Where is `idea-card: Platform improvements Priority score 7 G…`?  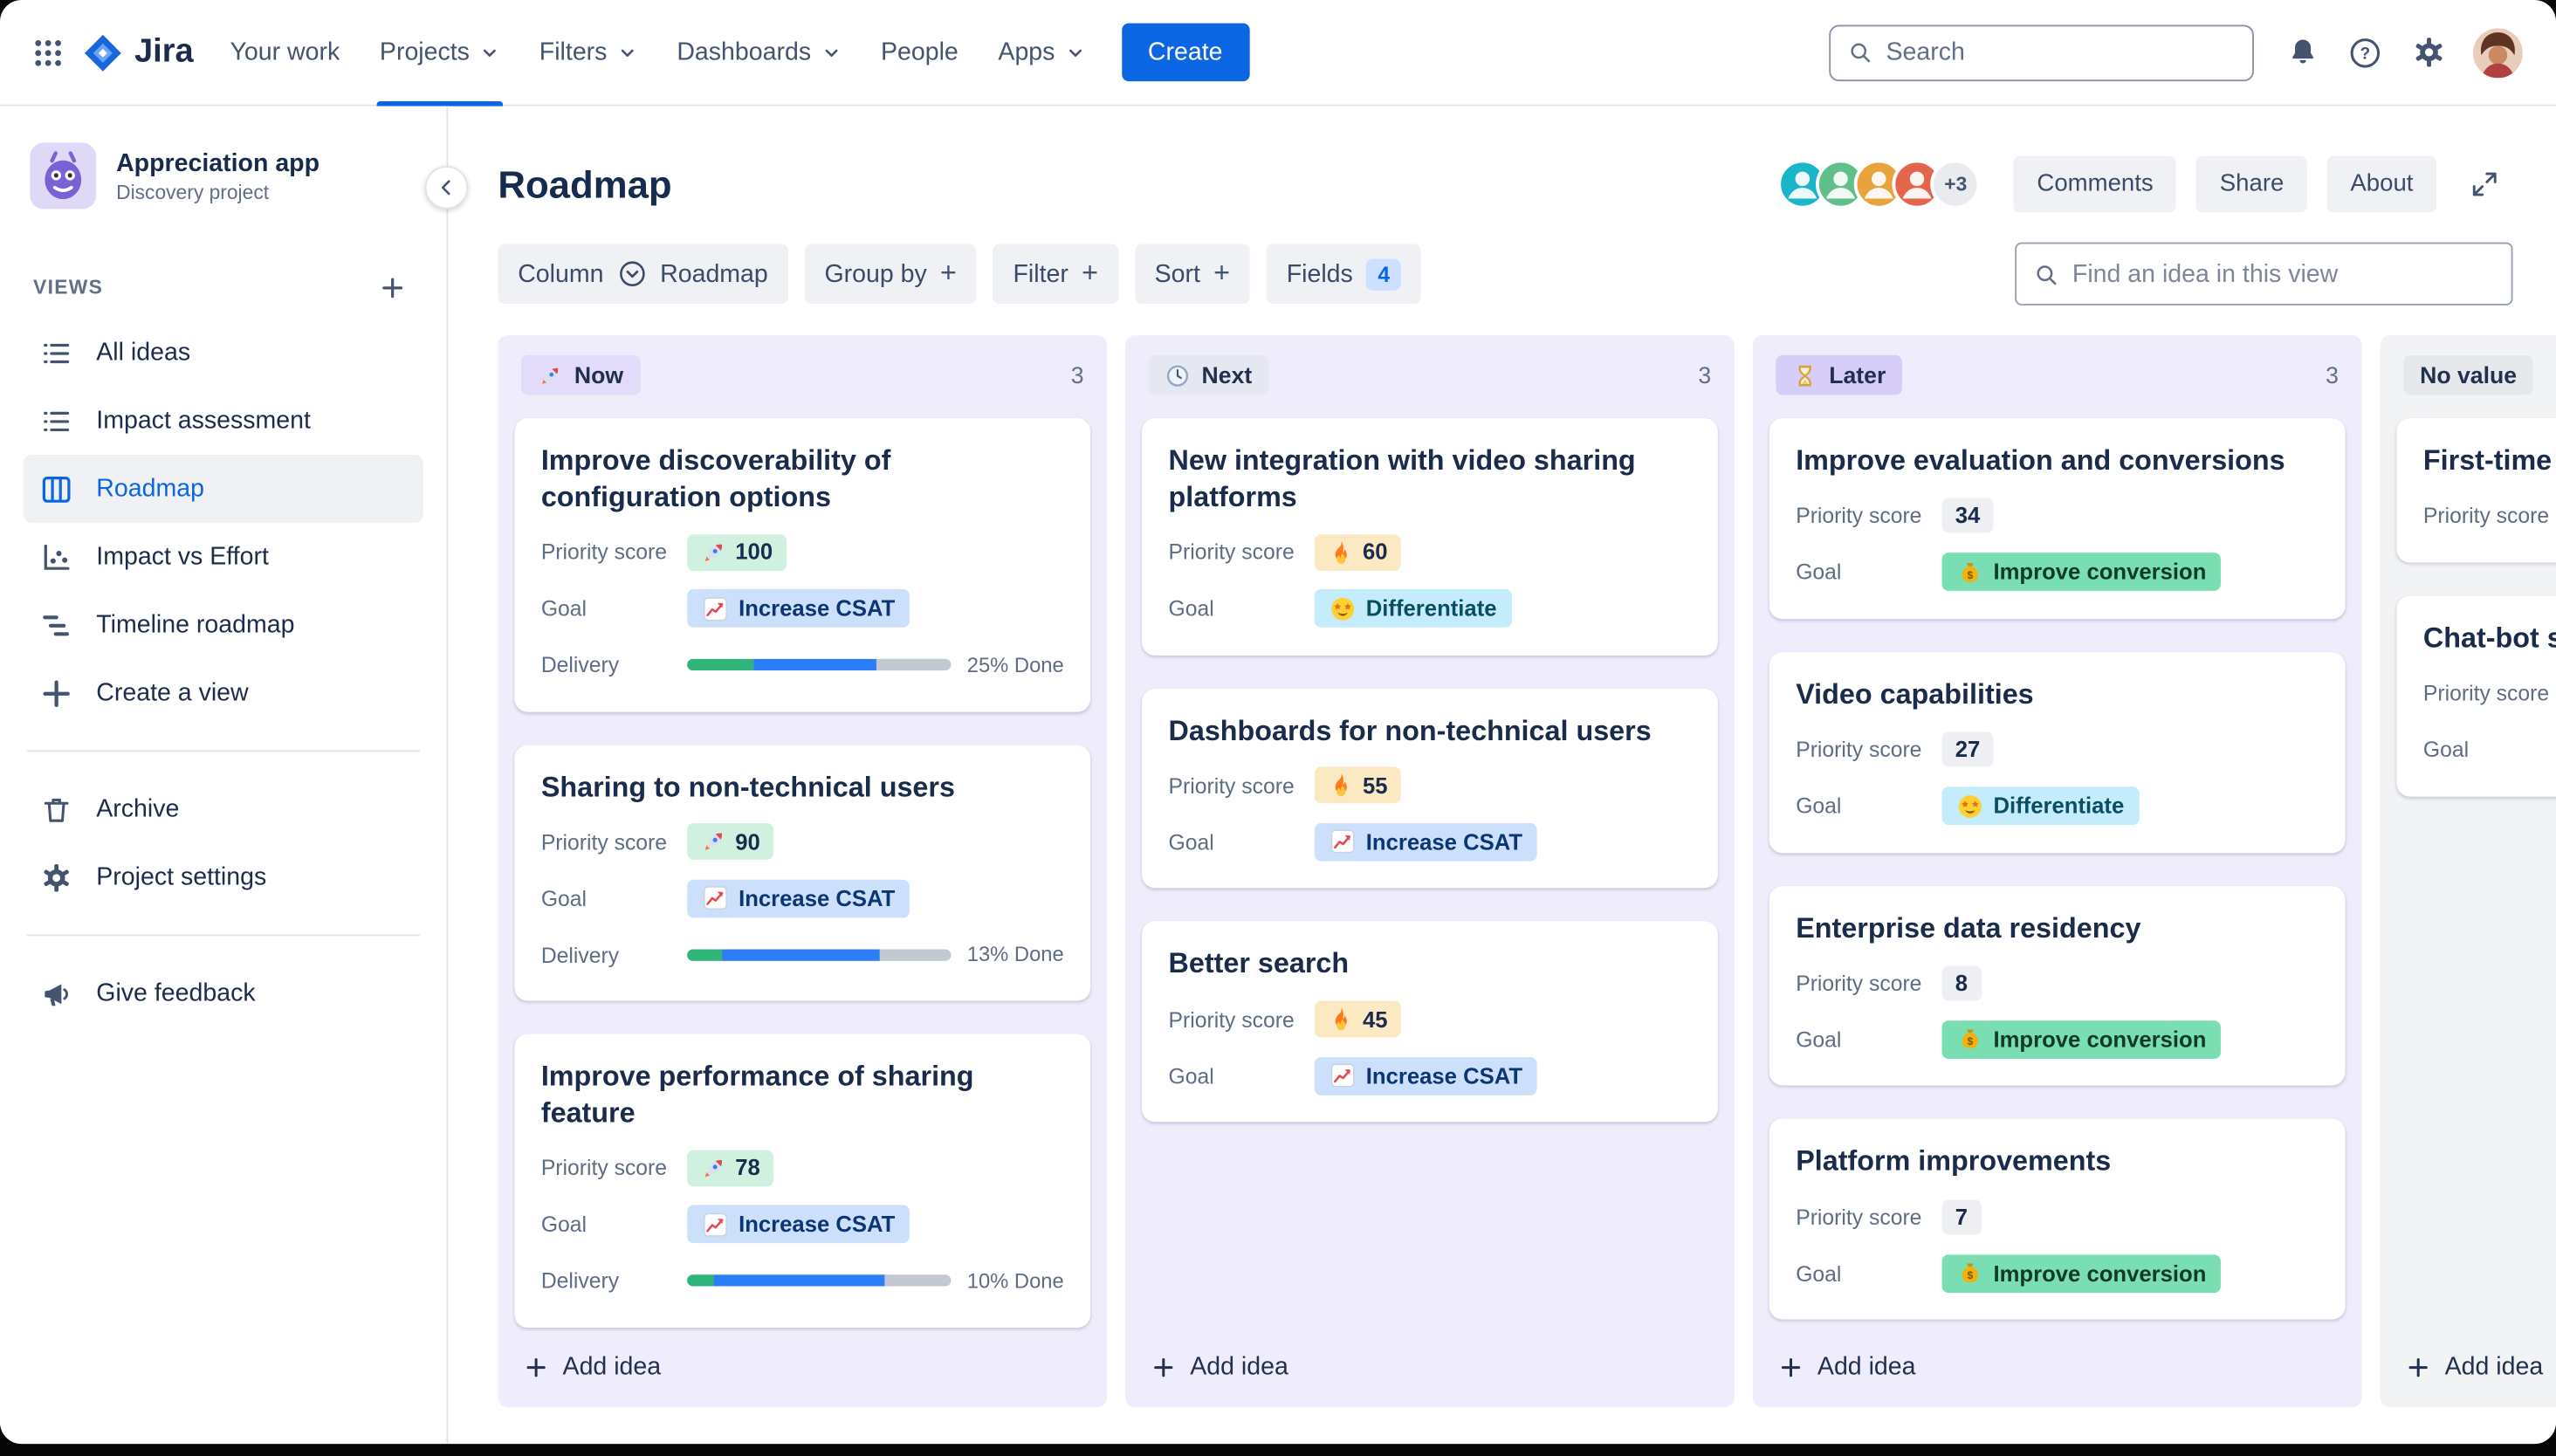 idea-card: Platform improvements Priority score 7 G… is located at coordinates (2058, 1219).